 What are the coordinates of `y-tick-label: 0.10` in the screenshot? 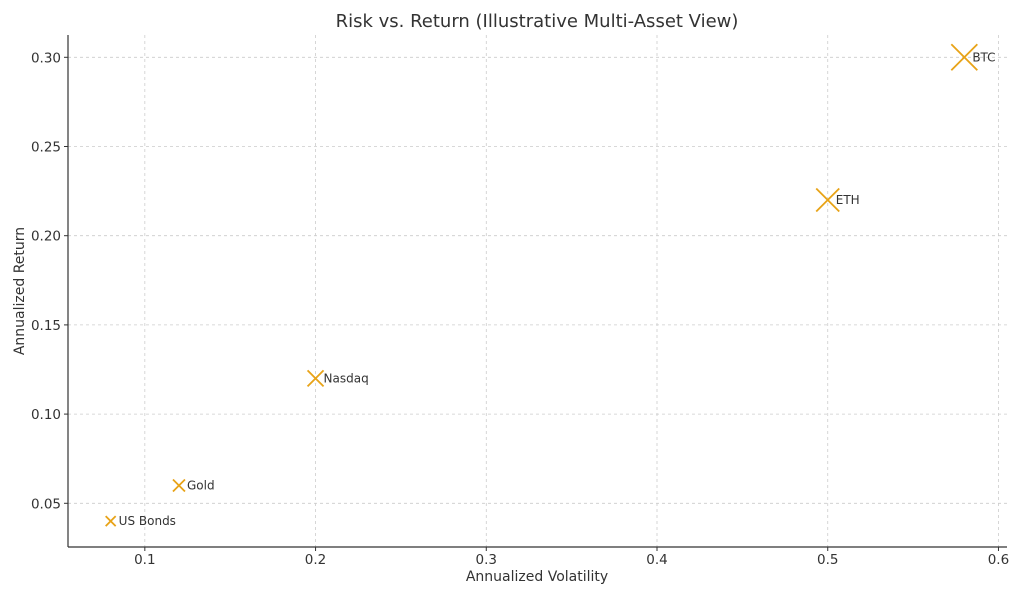 It's located at (46, 415).